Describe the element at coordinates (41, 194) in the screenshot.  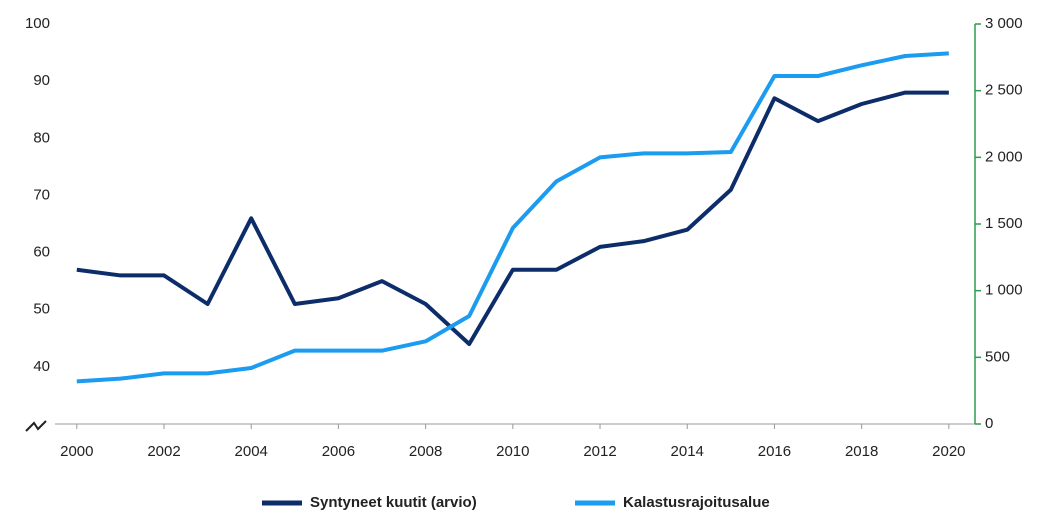
I see `y-tick-label: 70` at that location.